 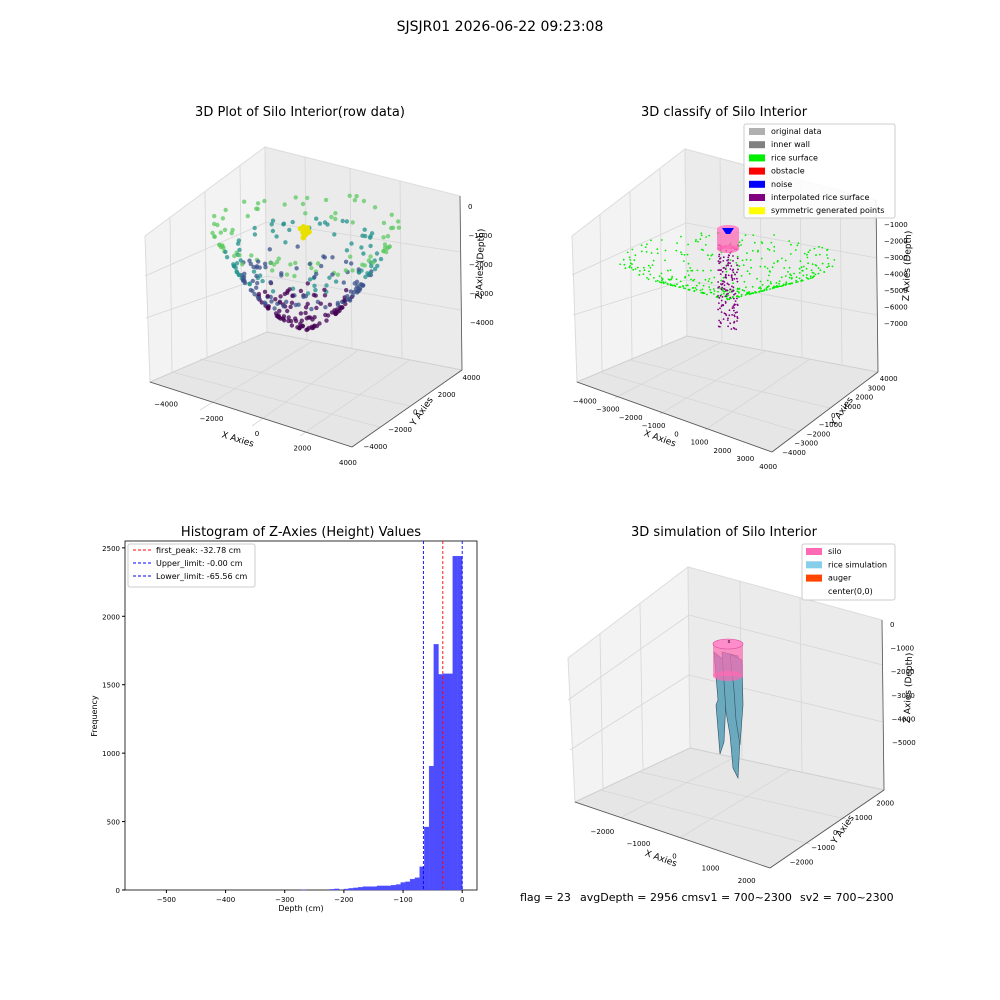 What do you see at coordinates (896, 291) in the screenshot?
I see `tick-label: −5000` at bounding box center [896, 291].